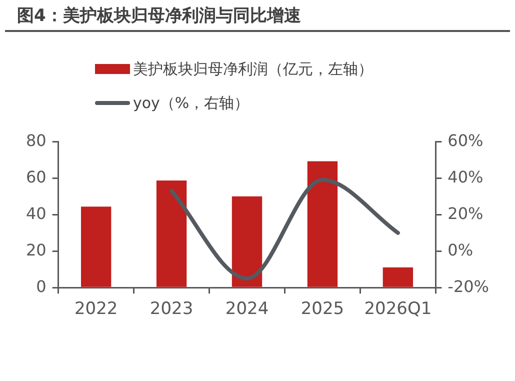  I want to click on x-tick-label: 2023, so click(172, 309).